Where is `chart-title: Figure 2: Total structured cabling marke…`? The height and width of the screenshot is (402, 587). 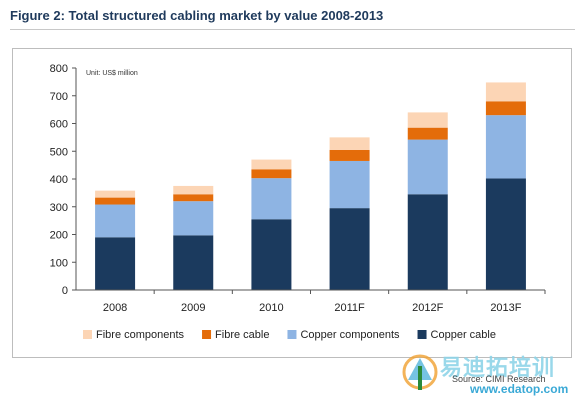 chart-title: Figure 2: Total structured cabling marke… is located at coordinates (197, 15).